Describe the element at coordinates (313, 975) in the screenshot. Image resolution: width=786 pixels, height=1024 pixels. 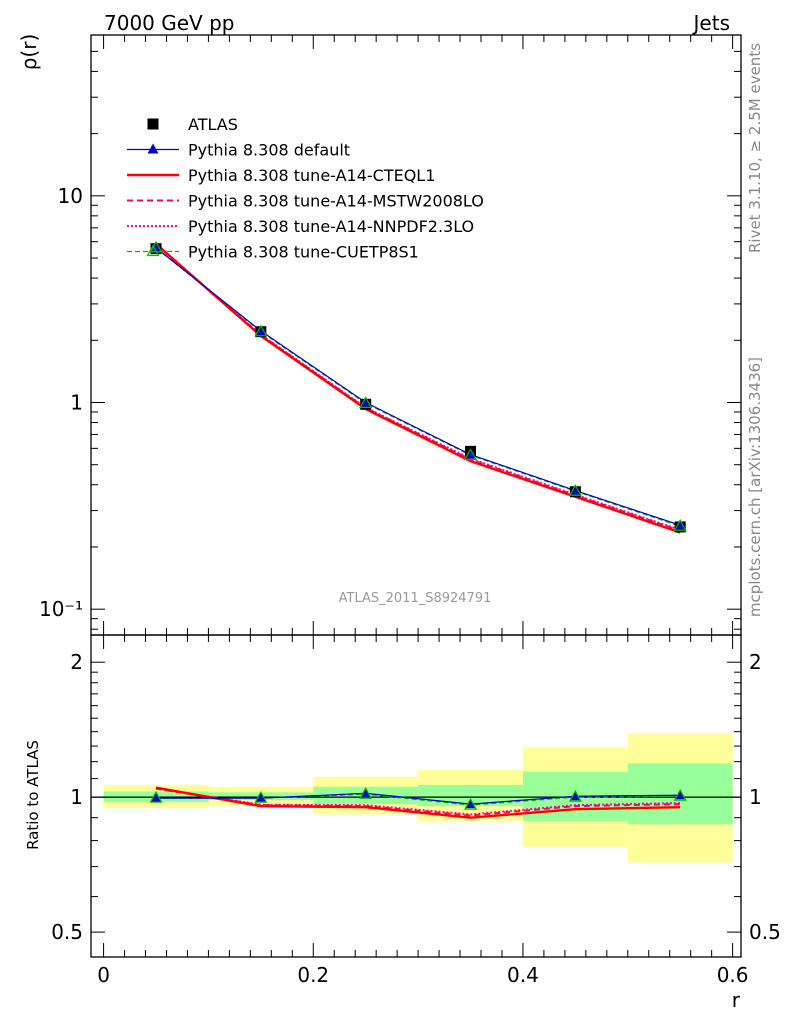
I see `x-tick-label: 0.2` at that location.